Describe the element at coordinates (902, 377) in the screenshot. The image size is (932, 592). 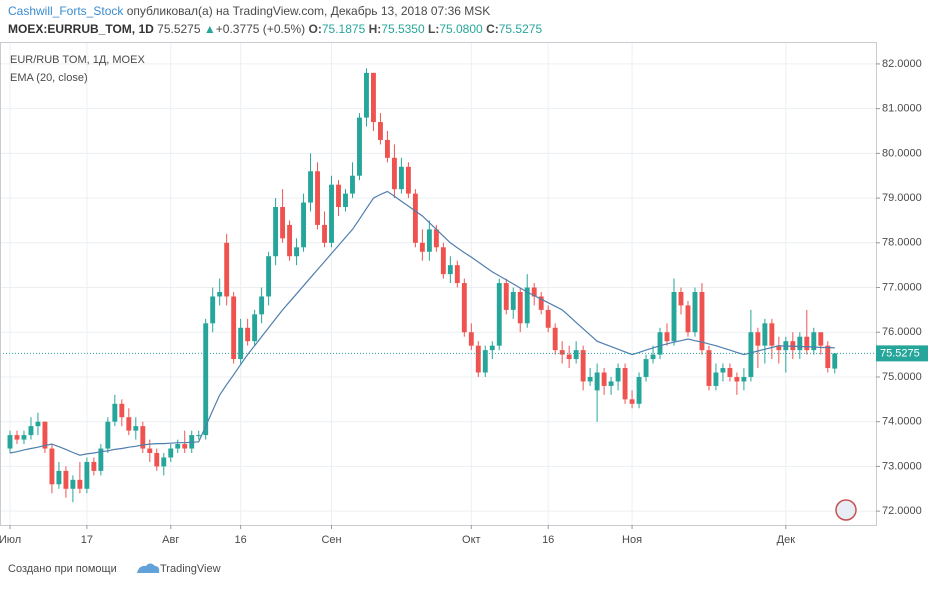
I see `y-tick-label: 75.0000` at that location.